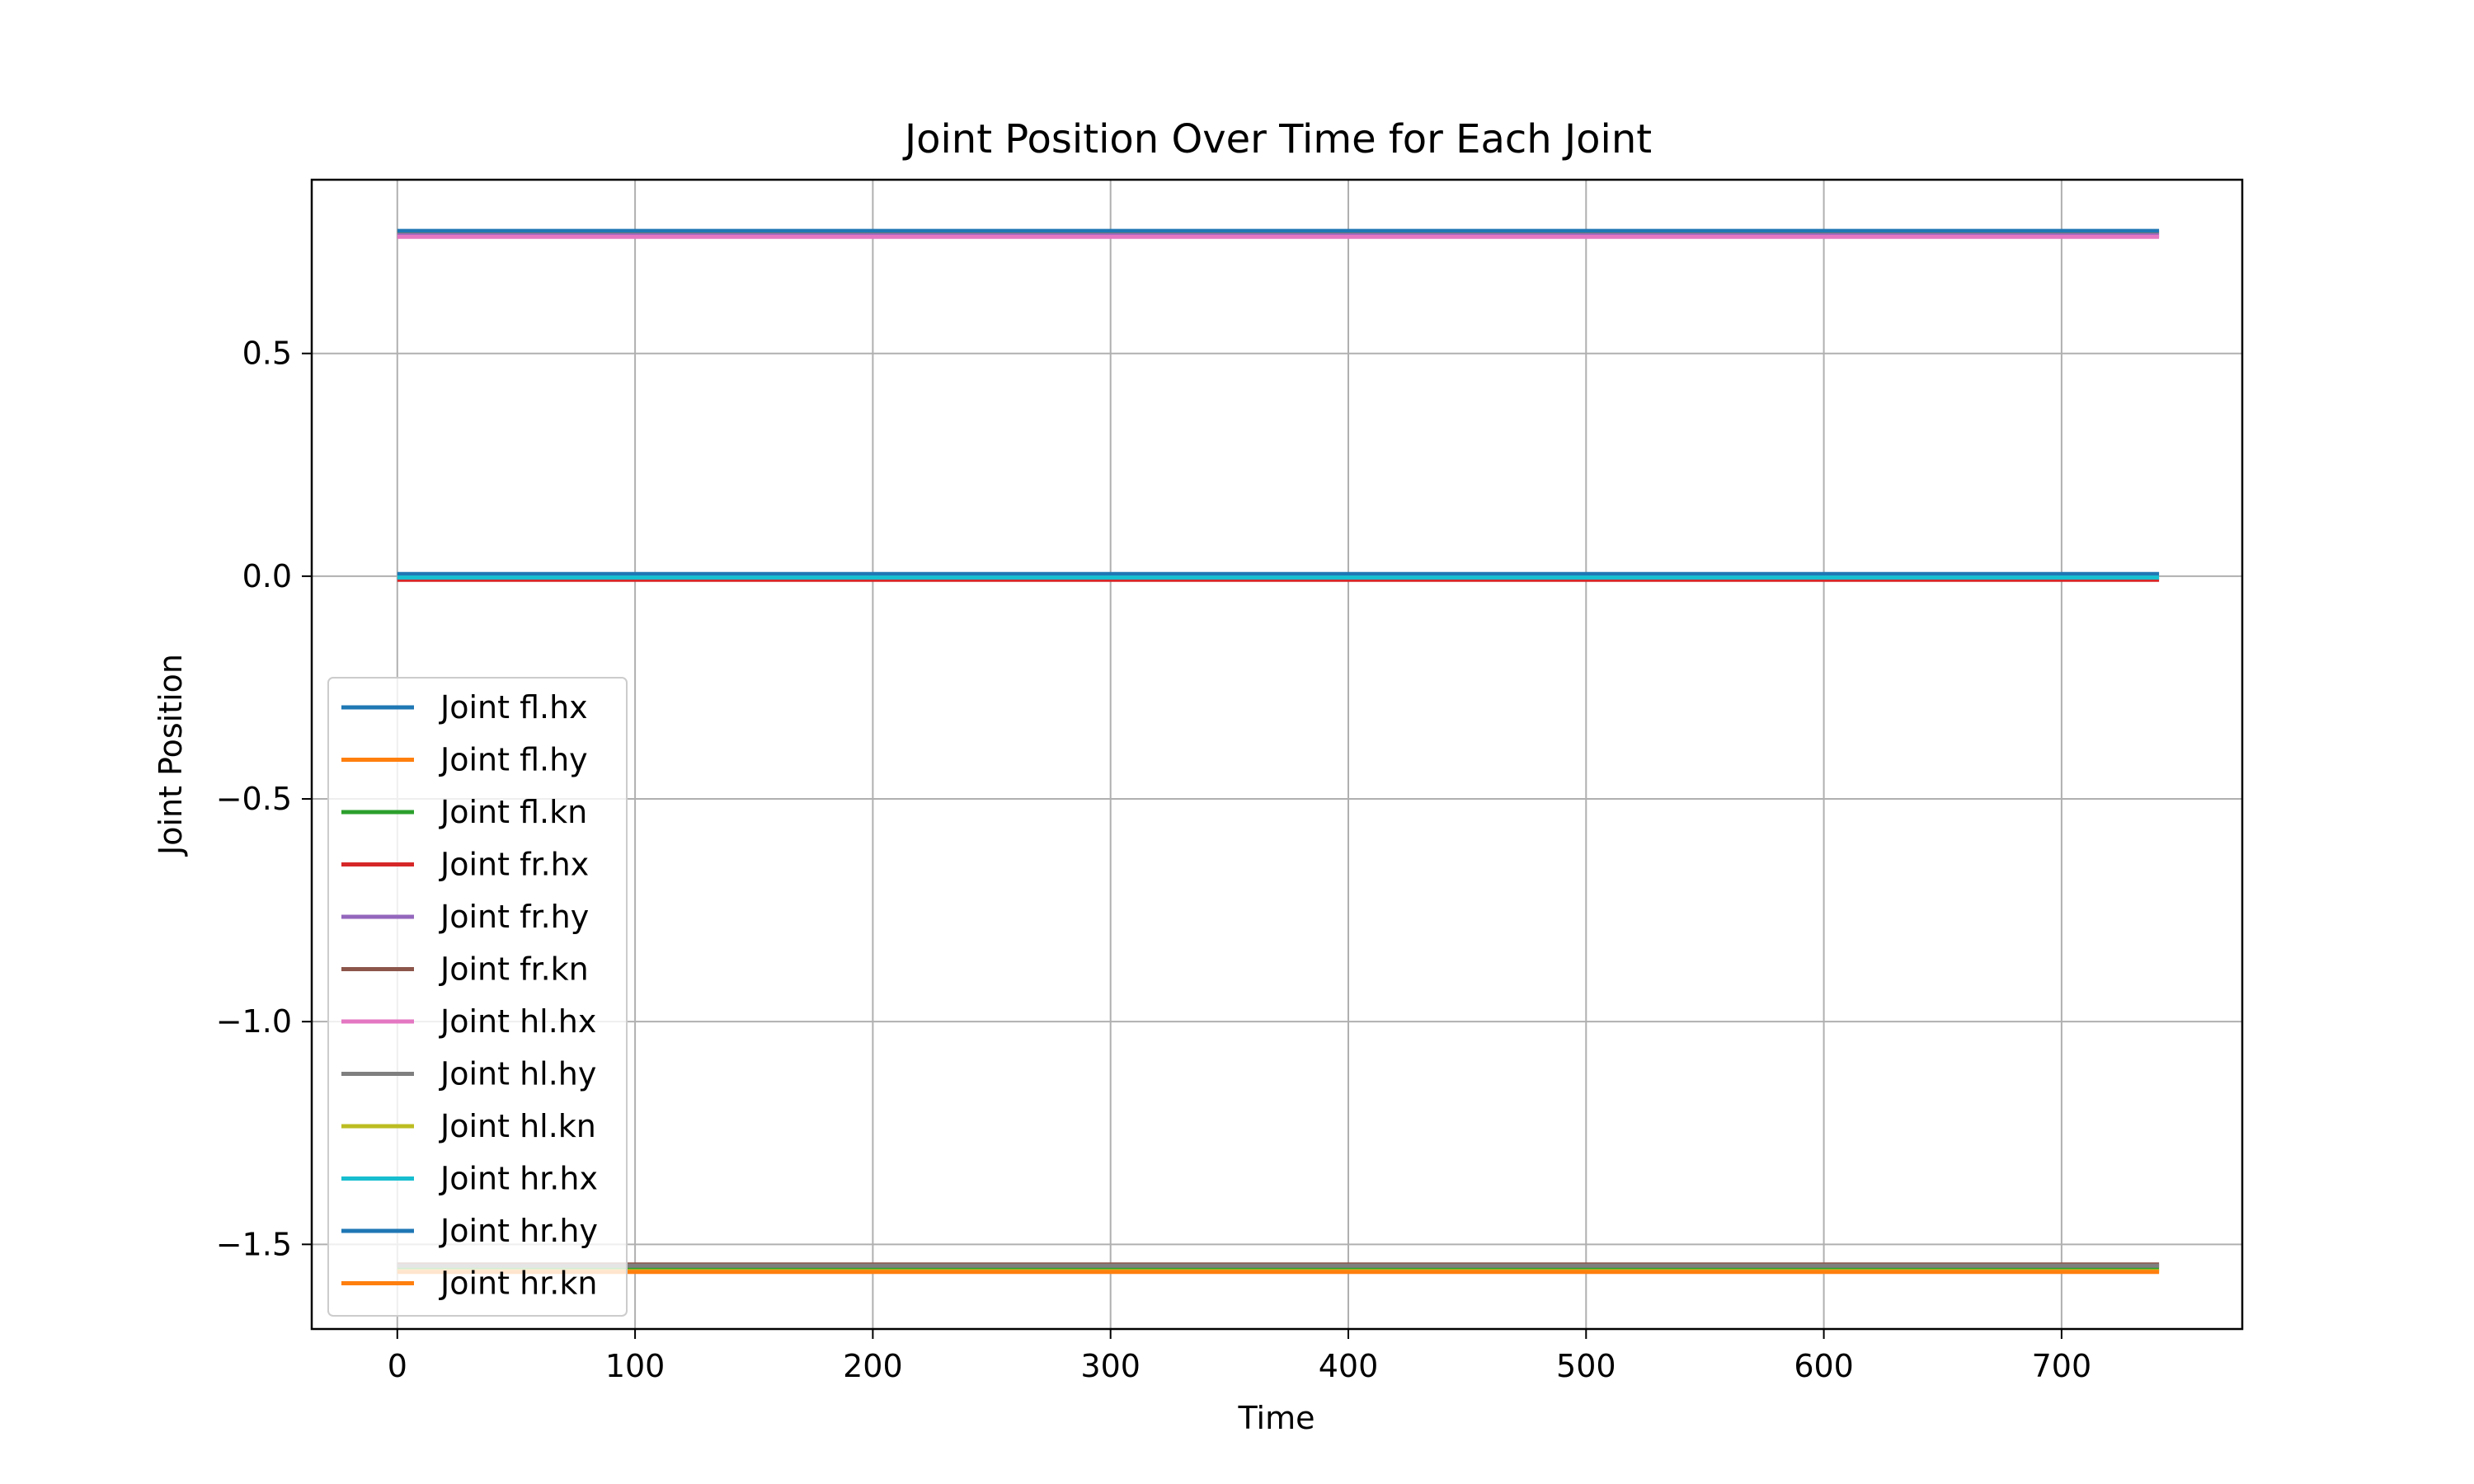 The height and width of the screenshot is (1484, 2474). Describe the element at coordinates (267, 354) in the screenshot. I see `y-tick-label: 0.5` at that location.